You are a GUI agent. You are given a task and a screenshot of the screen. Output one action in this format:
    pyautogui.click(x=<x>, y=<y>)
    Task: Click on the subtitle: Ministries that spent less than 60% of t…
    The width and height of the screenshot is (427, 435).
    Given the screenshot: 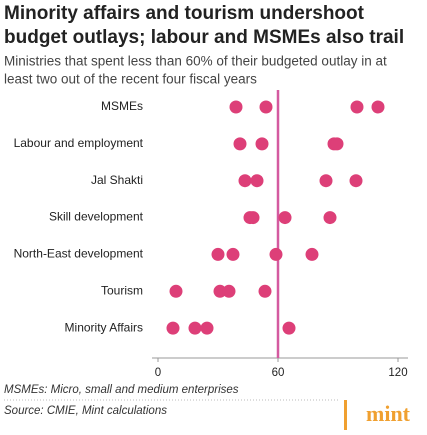 What is the action you would take?
    pyautogui.click(x=195, y=61)
    